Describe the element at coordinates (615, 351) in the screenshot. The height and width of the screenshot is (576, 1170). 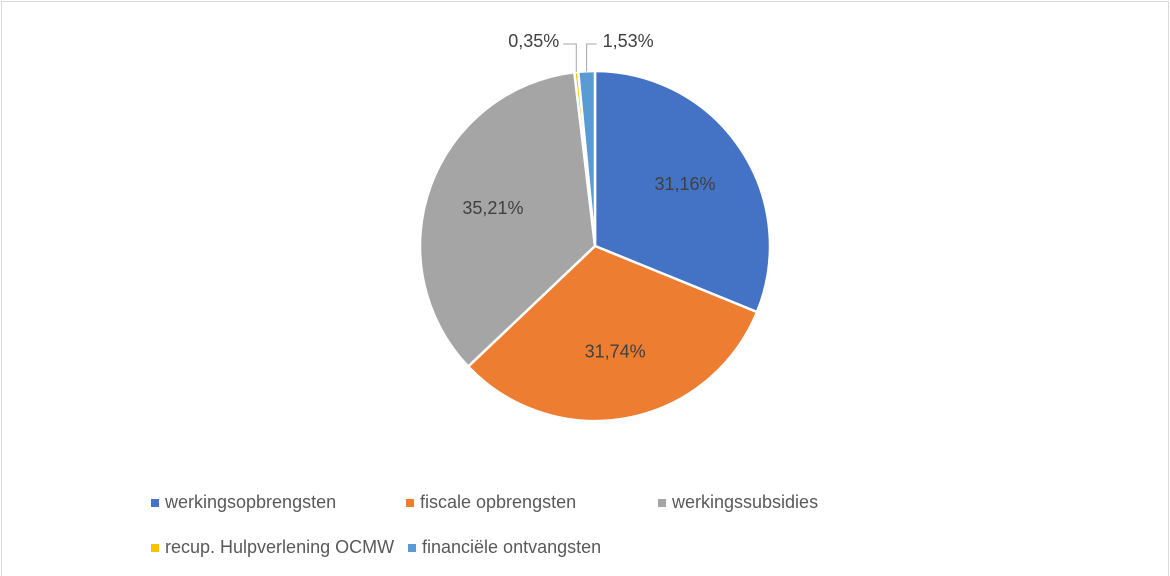
I see `data-label: 31,74%` at that location.